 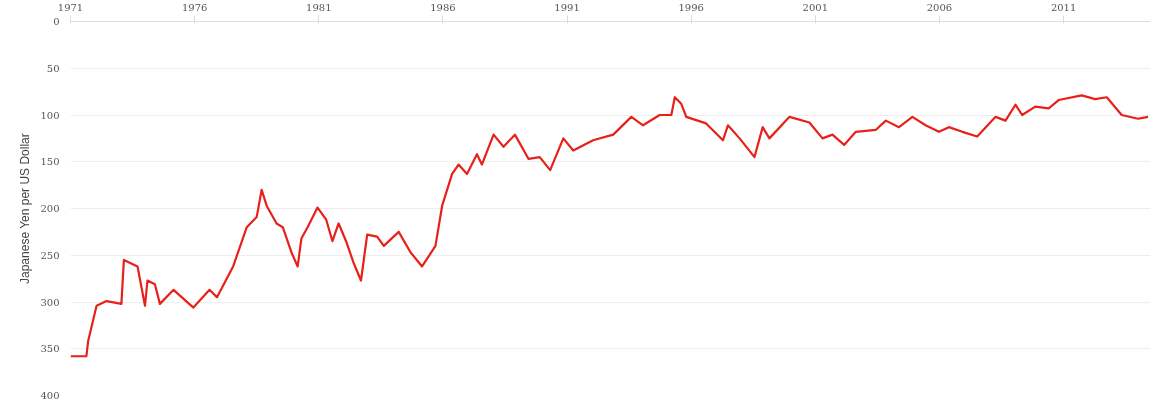 I want to click on x-tick-label: 1976, so click(x=194, y=7).